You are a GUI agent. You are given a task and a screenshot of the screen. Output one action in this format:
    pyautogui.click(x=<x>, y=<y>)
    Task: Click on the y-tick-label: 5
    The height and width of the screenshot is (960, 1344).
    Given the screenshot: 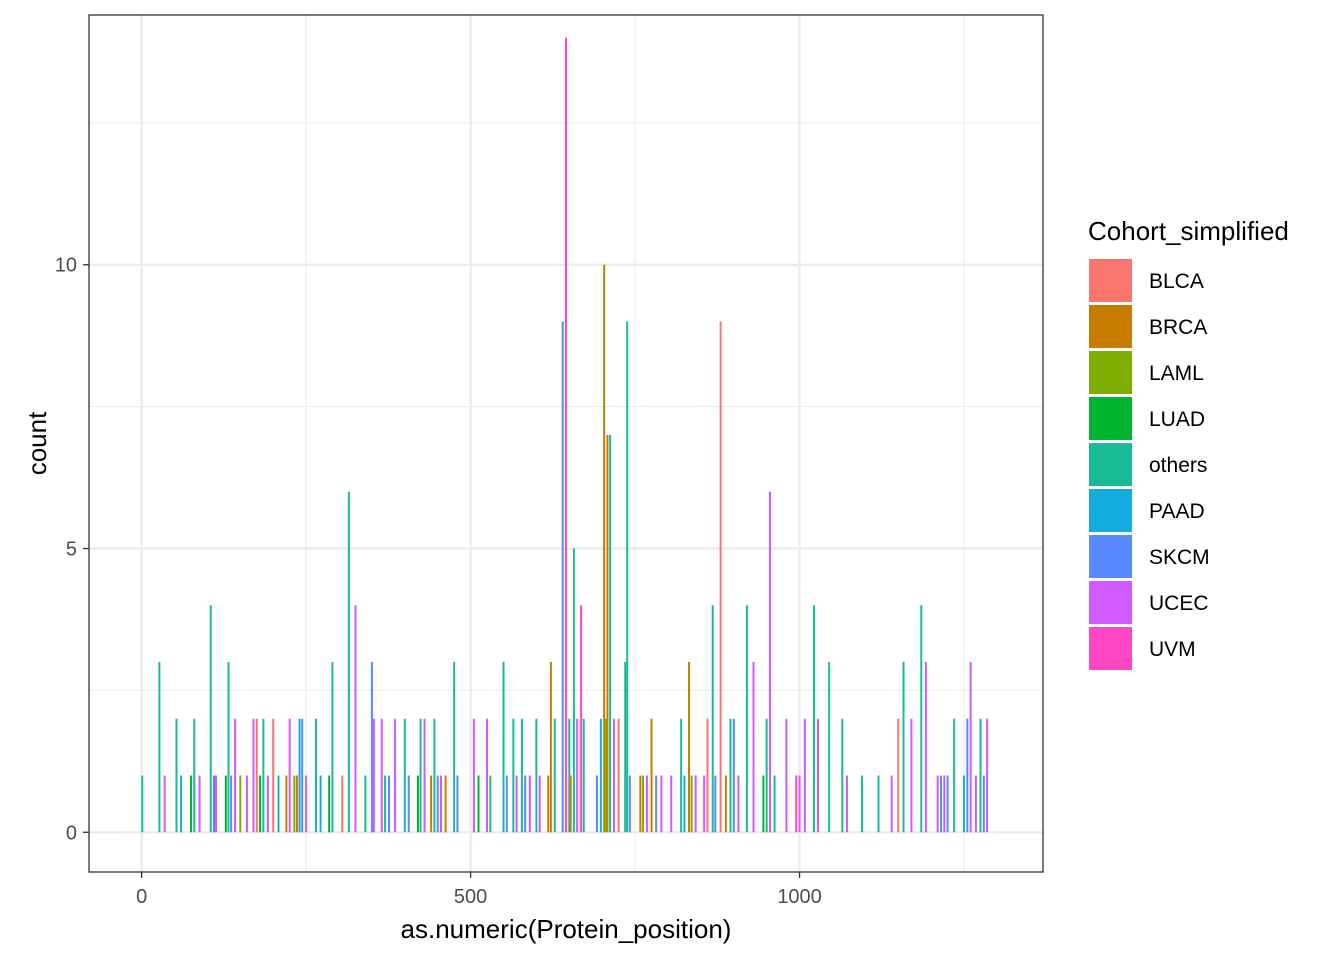 What is the action you would take?
    pyautogui.click(x=71, y=549)
    